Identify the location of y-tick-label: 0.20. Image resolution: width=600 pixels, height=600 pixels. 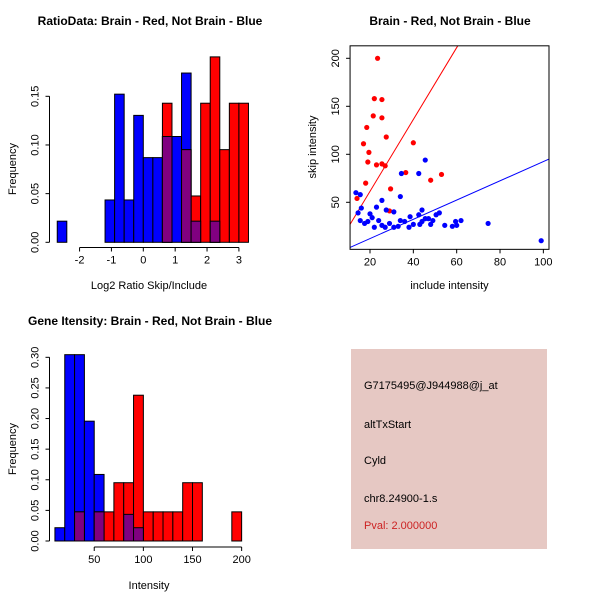
(36, 418).